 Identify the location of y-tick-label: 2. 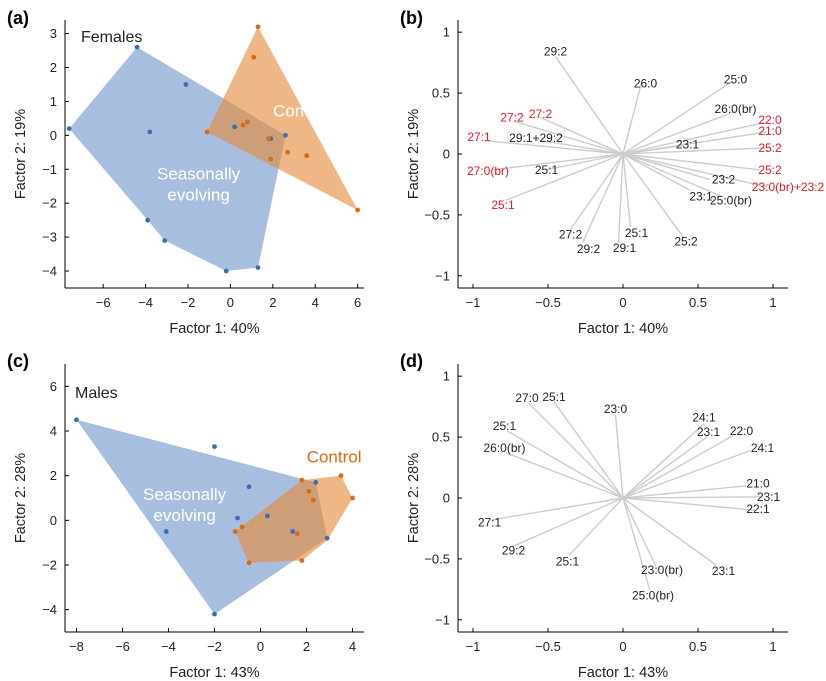
(53, 67).